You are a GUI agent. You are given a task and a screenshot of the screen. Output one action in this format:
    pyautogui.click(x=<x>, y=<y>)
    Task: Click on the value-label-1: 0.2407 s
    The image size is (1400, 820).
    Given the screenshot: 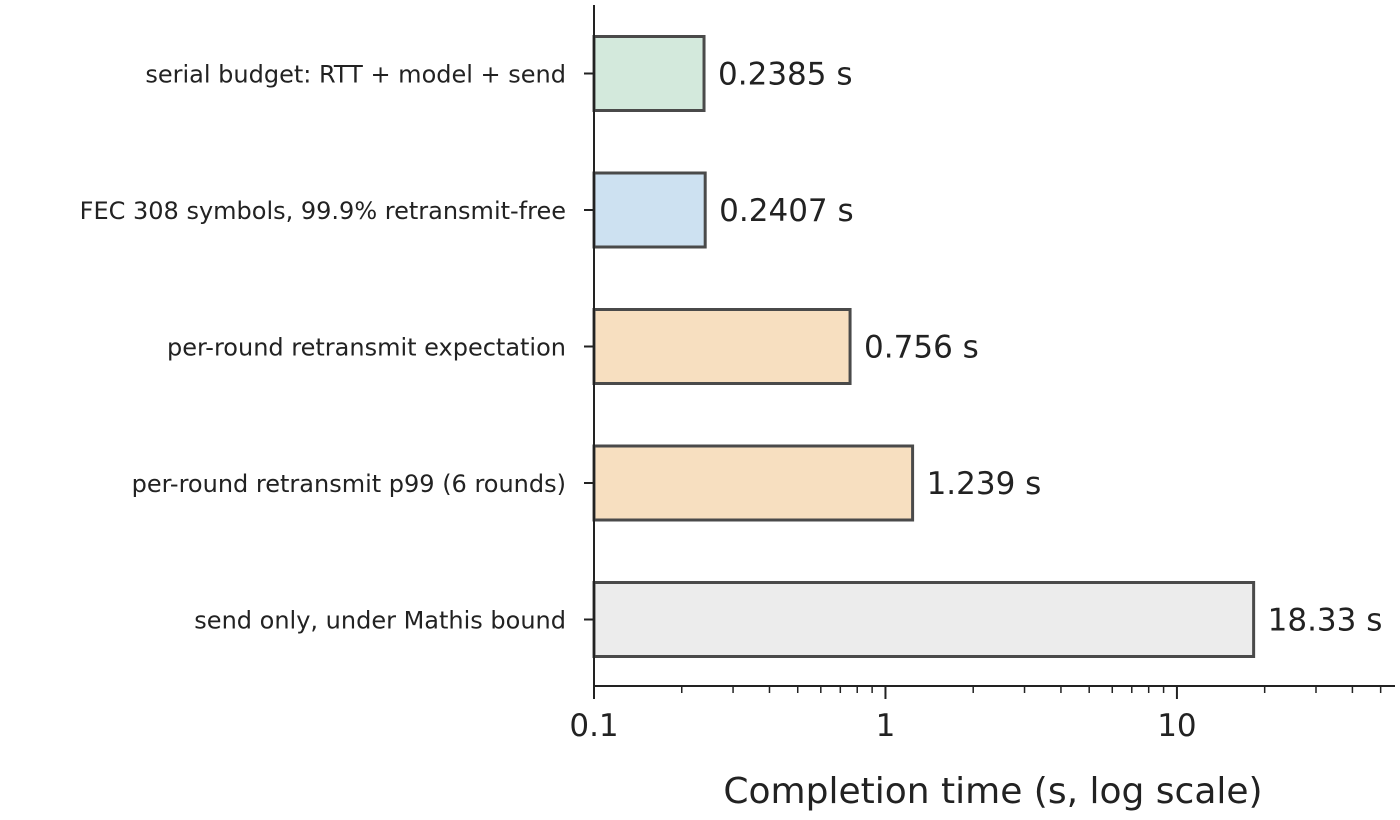 What is the action you would take?
    pyautogui.click(x=786, y=211)
    